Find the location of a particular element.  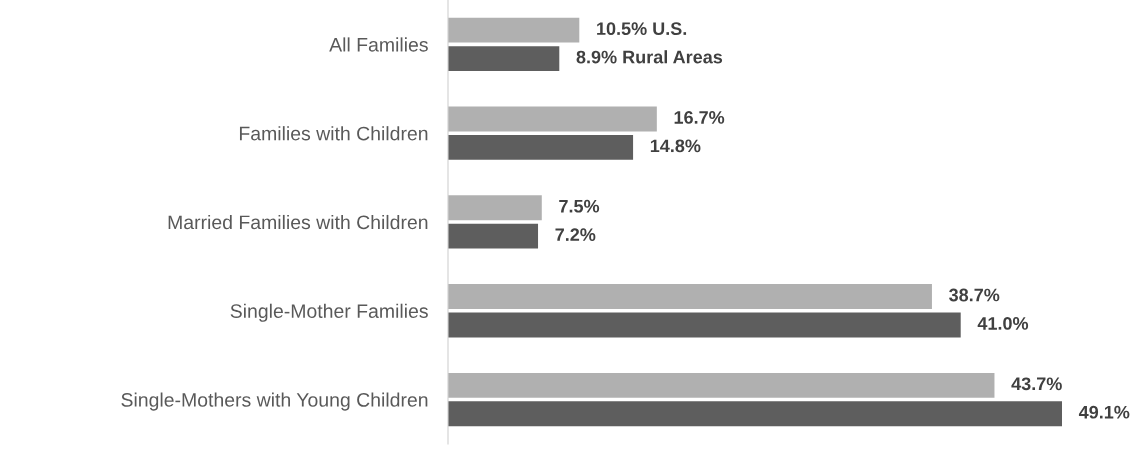

data-label: 14.8% is located at coordinates (675, 146).